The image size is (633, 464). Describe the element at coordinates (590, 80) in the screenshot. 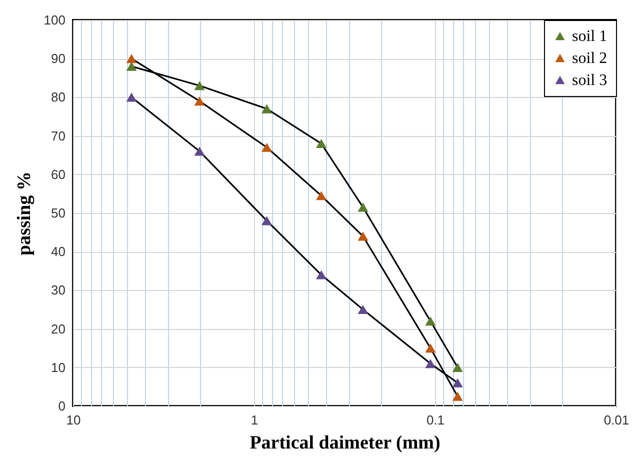

I see `legend-label: soil 3` at that location.